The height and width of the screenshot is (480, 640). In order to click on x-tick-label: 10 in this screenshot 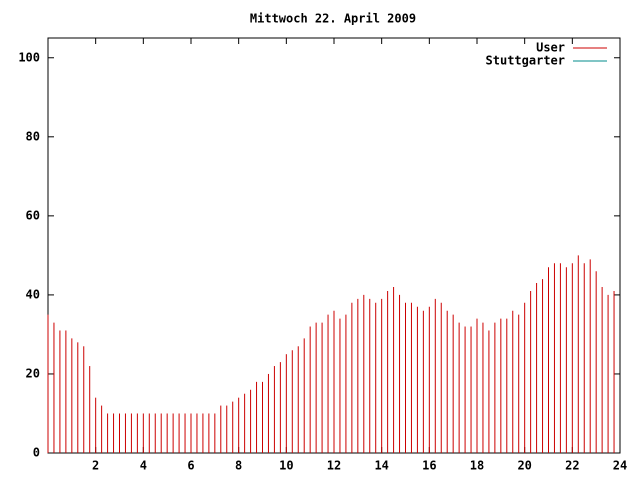, I will do `click(286, 466)`.